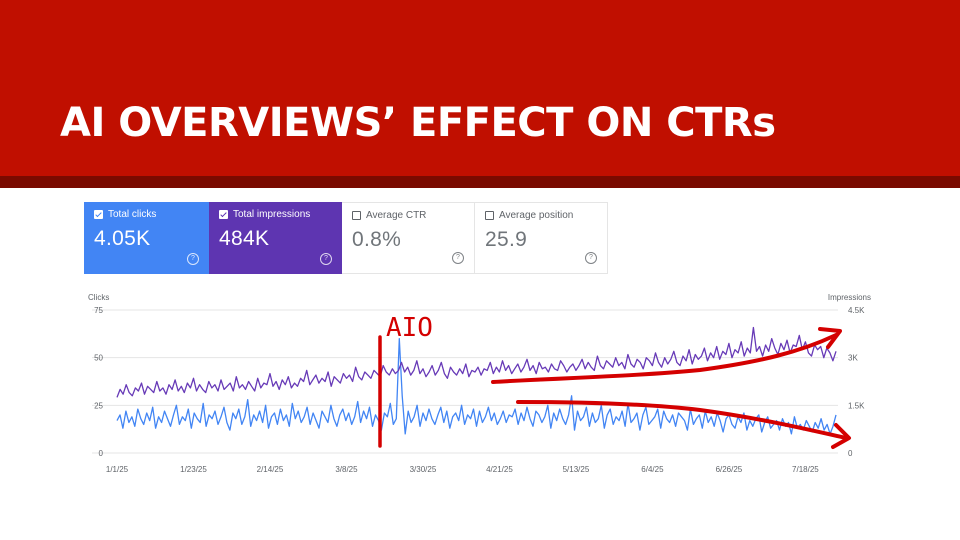 The width and height of the screenshot is (960, 540). What do you see at coordinates (729, 469) in the screenshot?
I see `x-axis-tick-label: 6/26/25` at bounding box center [729, 469].